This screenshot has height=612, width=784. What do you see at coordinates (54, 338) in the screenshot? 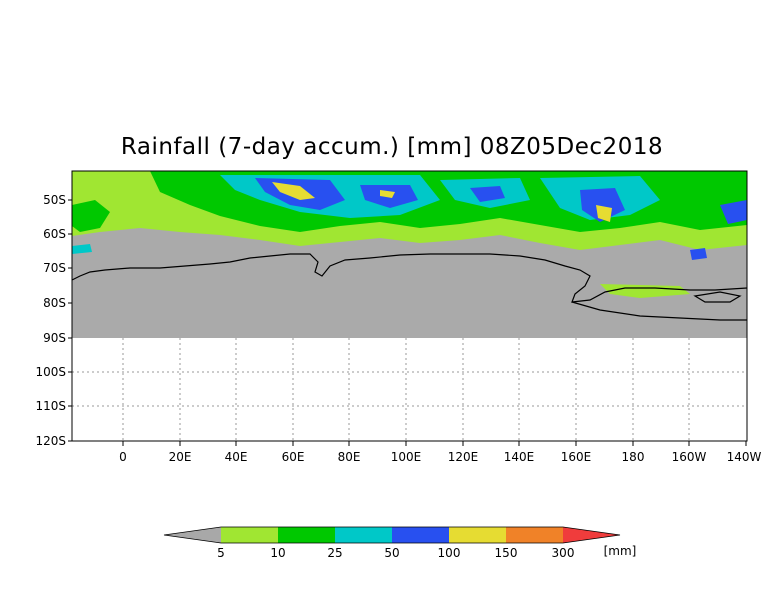
I see `y-tick-label: 90S` at bounding box center [54, 338].